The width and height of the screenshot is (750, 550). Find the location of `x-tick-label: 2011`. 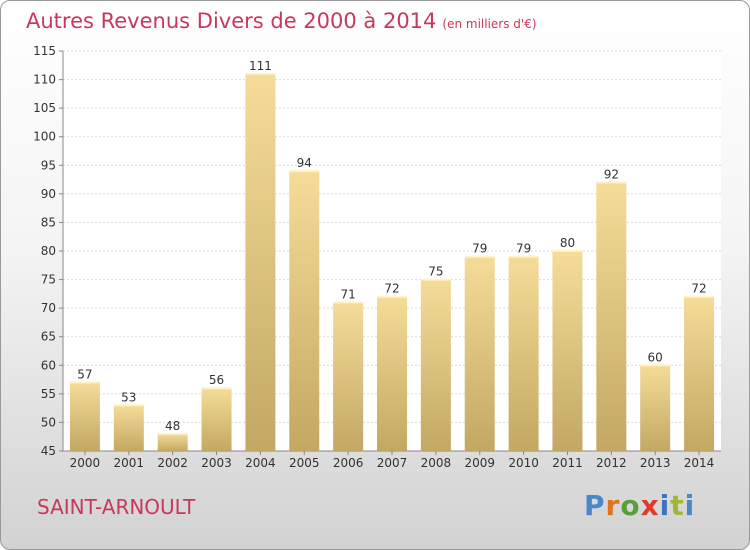

x-tick-label: 2011 is located at coordinates (567, 463).